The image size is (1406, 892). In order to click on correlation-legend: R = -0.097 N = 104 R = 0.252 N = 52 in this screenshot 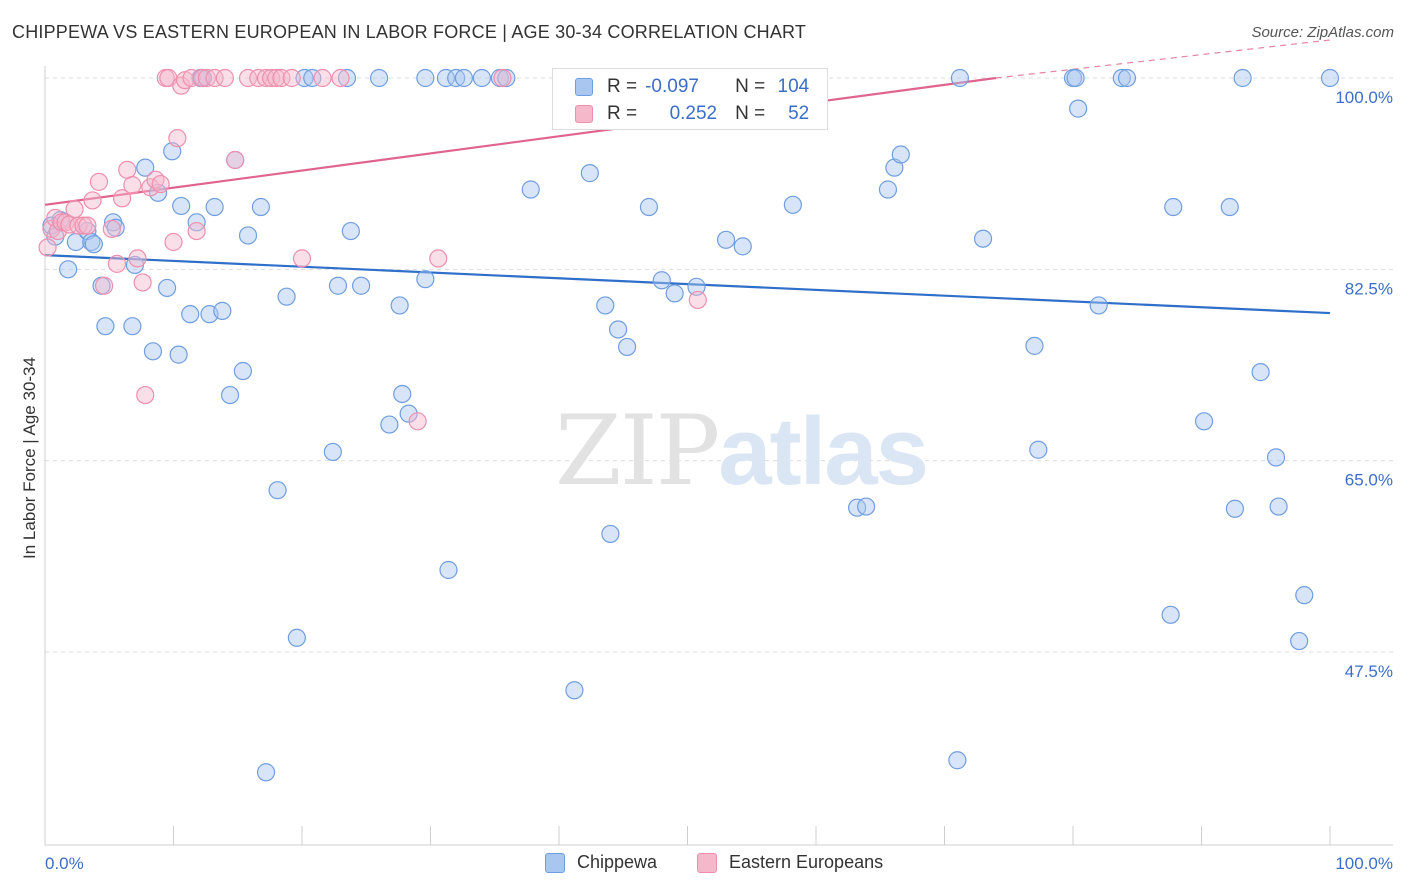, I will do `click(690, 99)`.